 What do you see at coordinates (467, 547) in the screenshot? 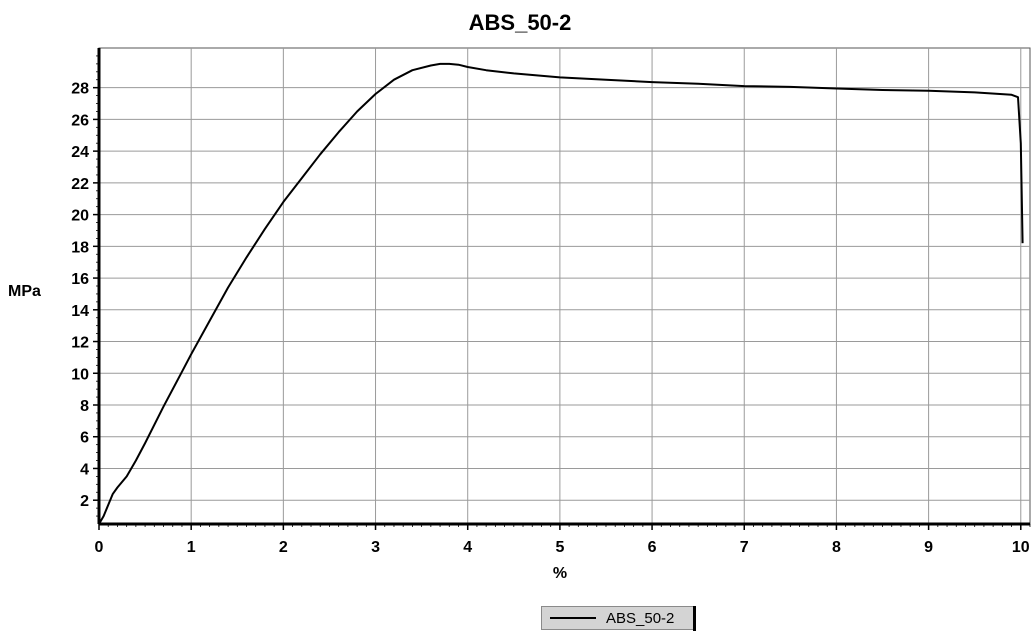
I see `x-tick-label: 4` at bounding box center [467, 547].